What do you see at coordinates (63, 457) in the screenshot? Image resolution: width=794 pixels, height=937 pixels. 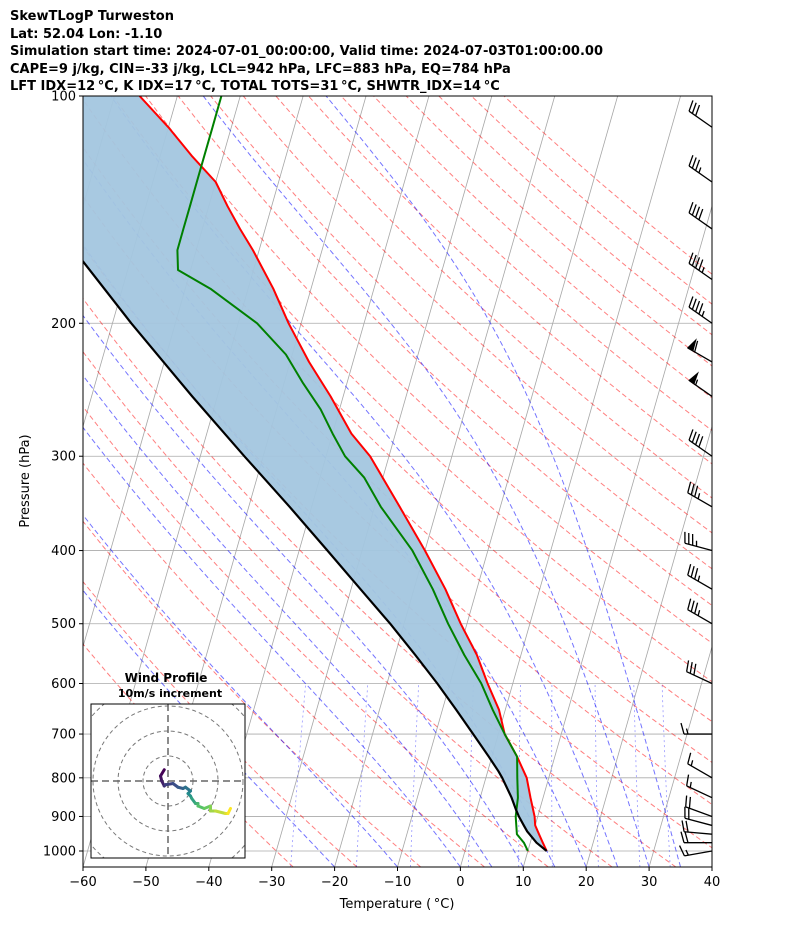 I see `y-tick-label: 300` at bounding box center [63, 457].